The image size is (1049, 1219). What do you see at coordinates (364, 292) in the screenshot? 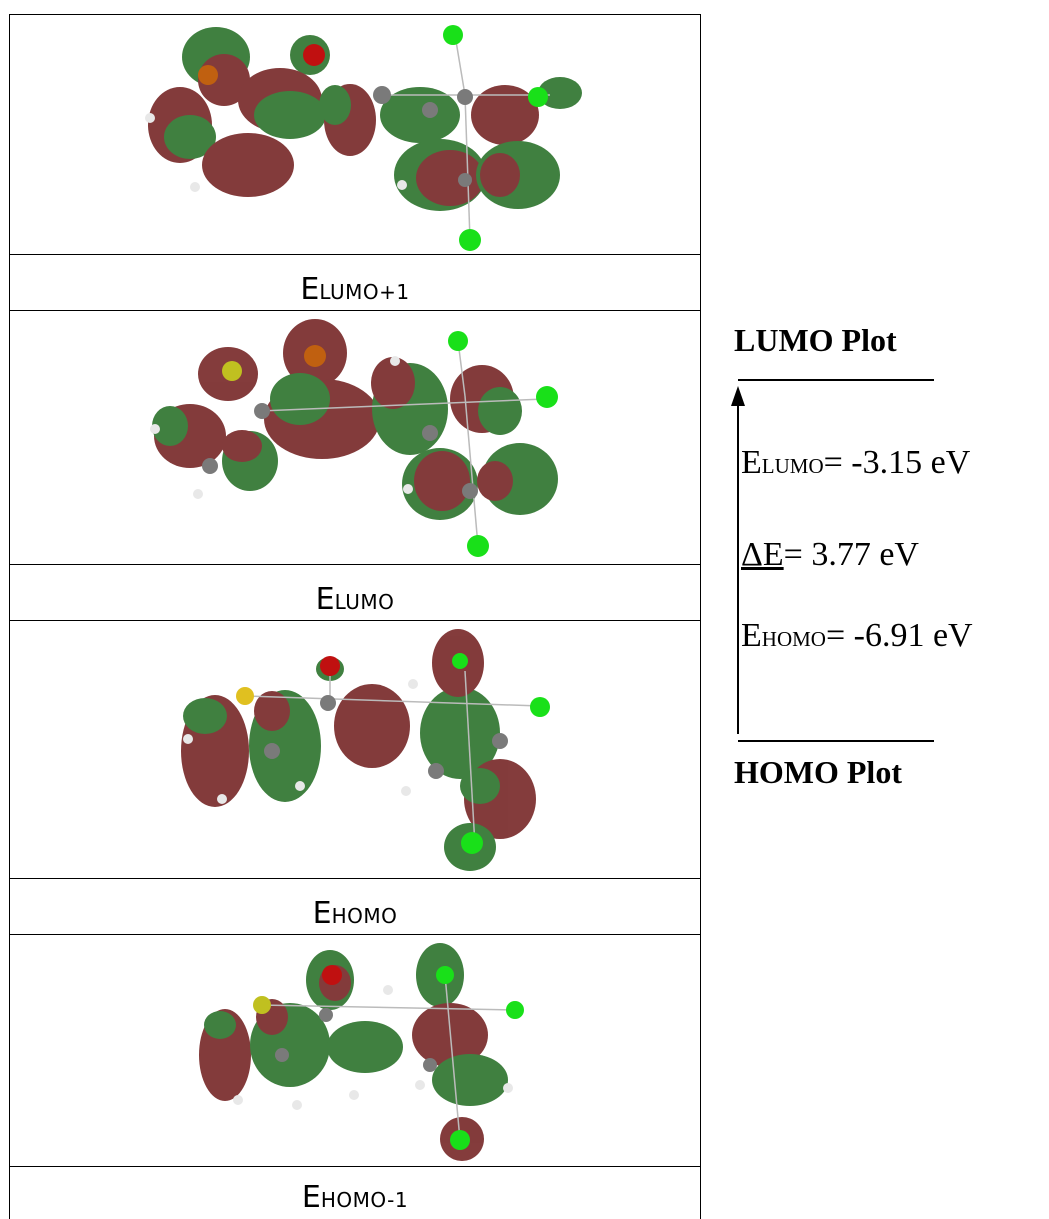
I see `caption-sub: LUMO+1` at bounding box center [364, 292].